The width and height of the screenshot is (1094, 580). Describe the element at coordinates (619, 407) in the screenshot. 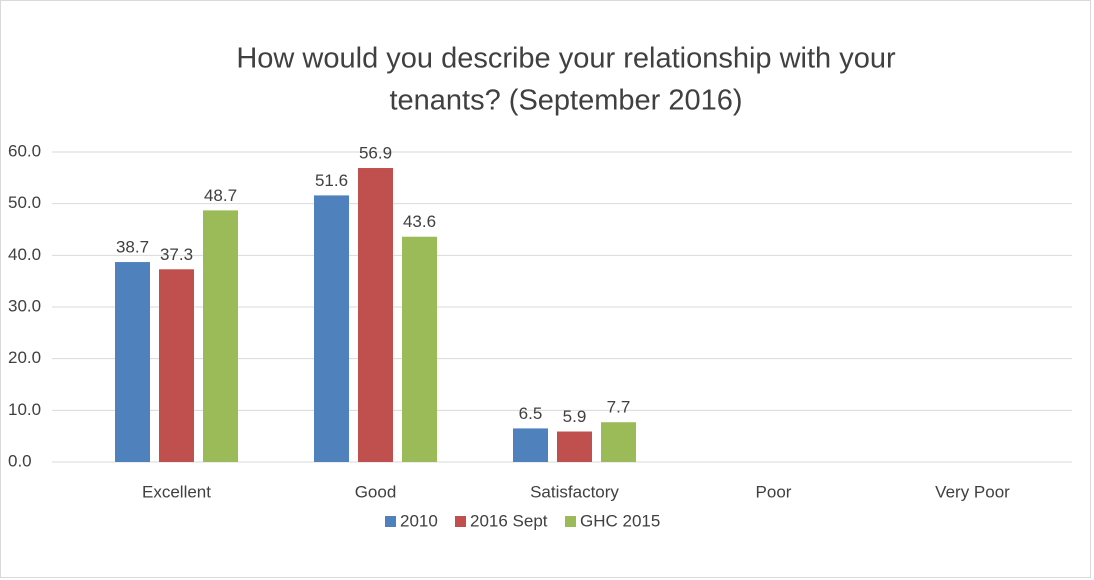

I see `data-label: 7.7` at that location.